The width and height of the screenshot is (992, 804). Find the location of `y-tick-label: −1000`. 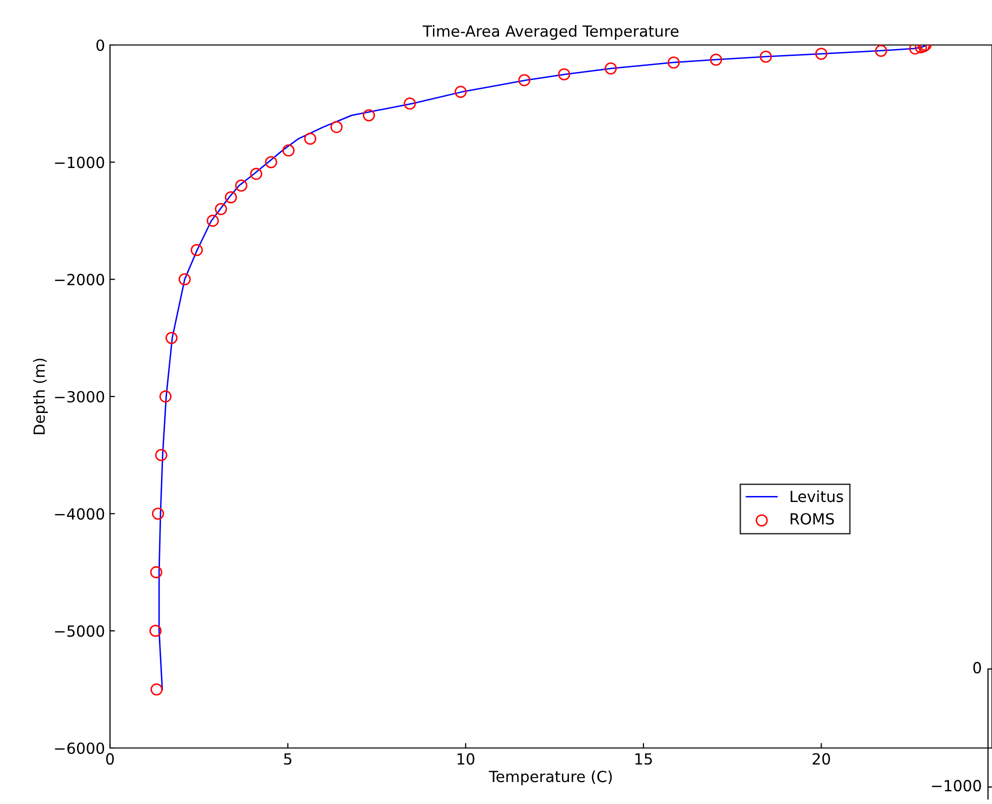

y-tick-label: −1000 is located at coordinates (79, 162).